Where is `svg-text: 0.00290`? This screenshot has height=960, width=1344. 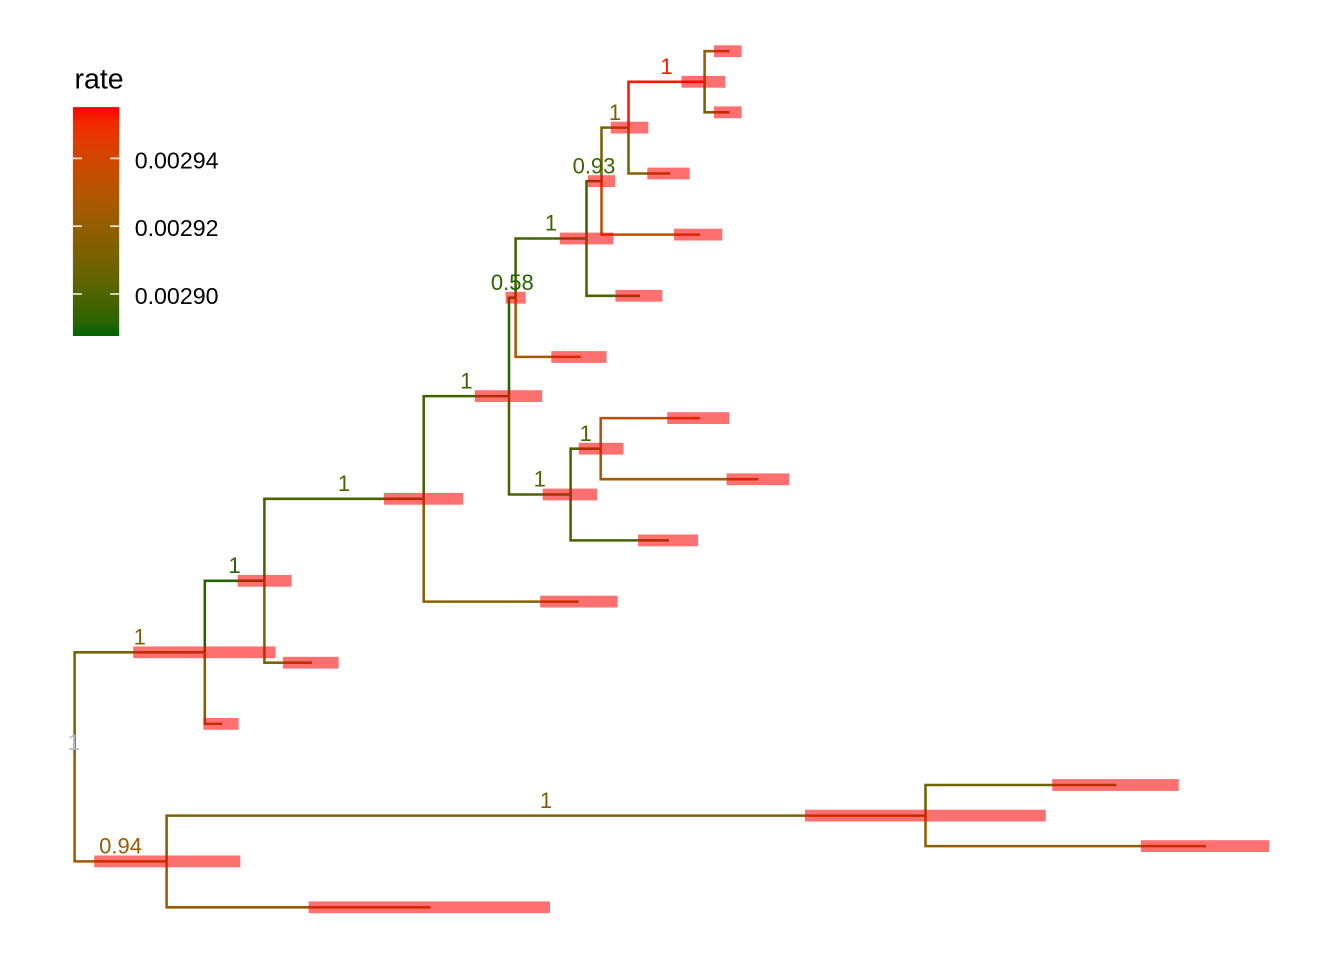 svg-text: 0.00290 is located at coordinates (177, 296).